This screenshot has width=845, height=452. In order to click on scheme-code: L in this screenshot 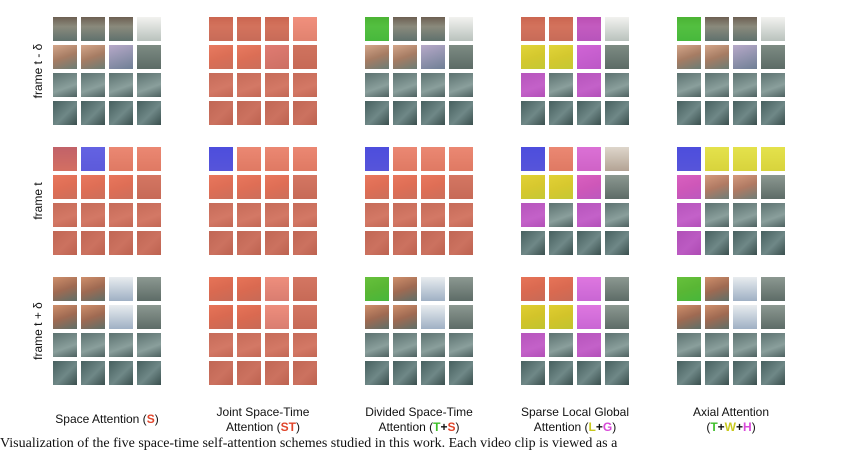, I will do `click(592, 427)`.